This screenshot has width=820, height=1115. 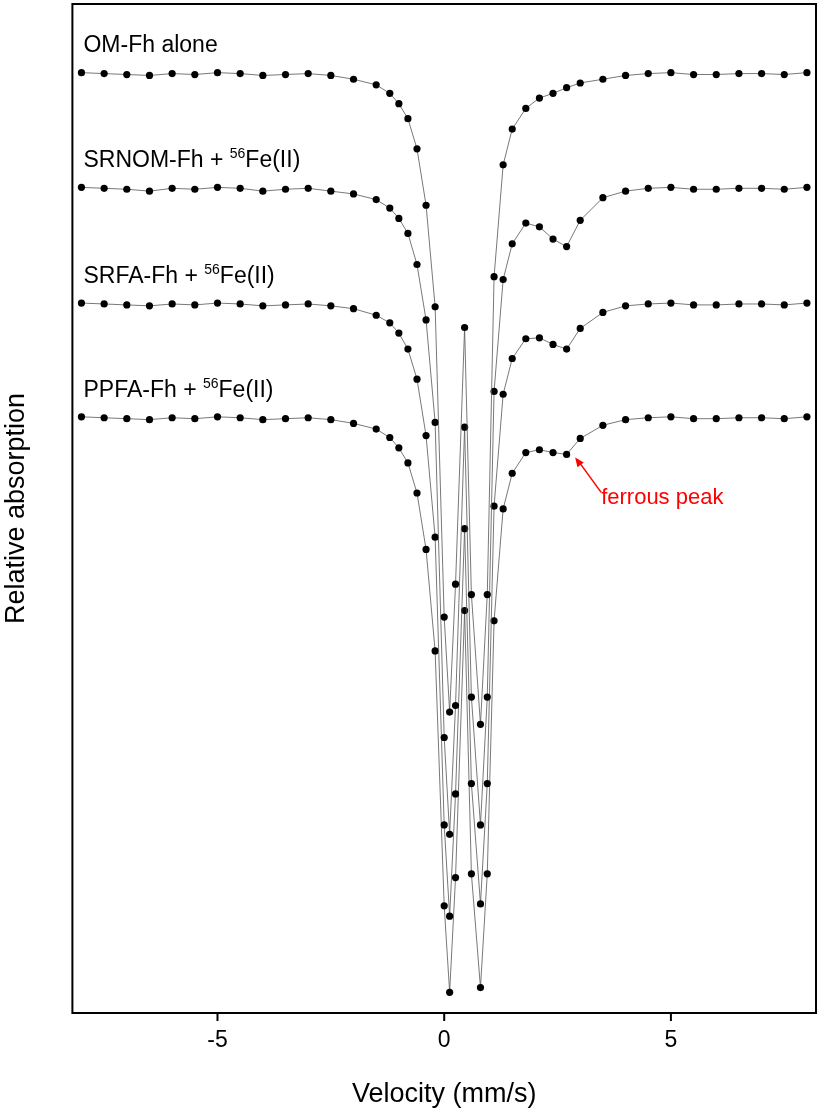 What do you see at coordinates (15, 508) in the screenshot?
I see `y-axis-title: Relative absorption` at bounding box center [15, 508].